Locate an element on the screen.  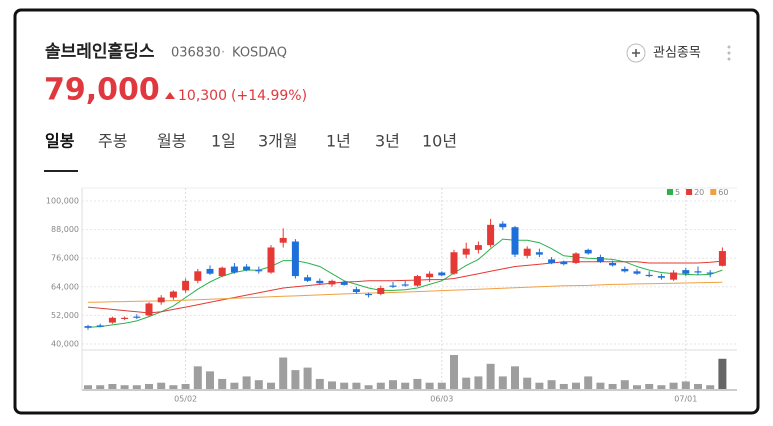
stock-code: 036830 is located at coordinates (196, 53).